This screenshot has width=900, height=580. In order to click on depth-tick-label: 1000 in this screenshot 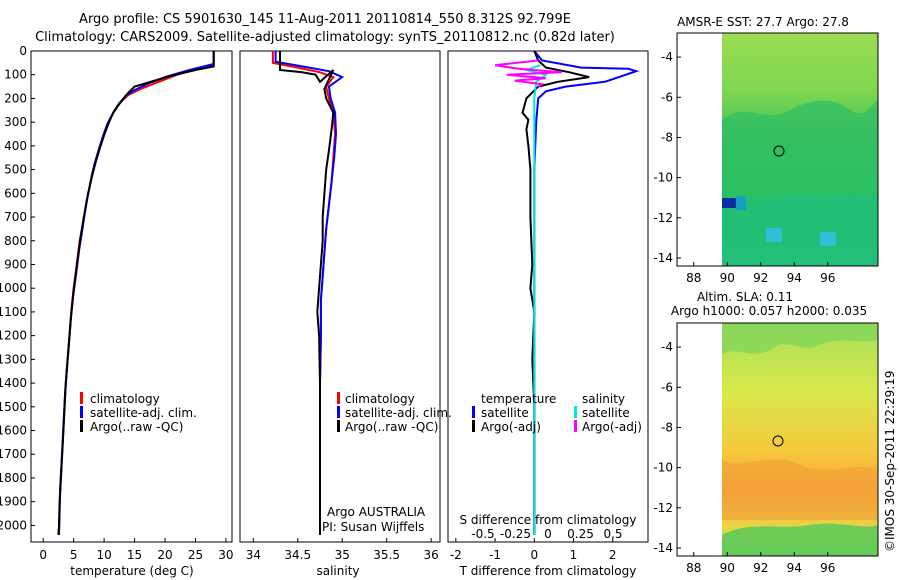, I will do `click(13, 288)`.